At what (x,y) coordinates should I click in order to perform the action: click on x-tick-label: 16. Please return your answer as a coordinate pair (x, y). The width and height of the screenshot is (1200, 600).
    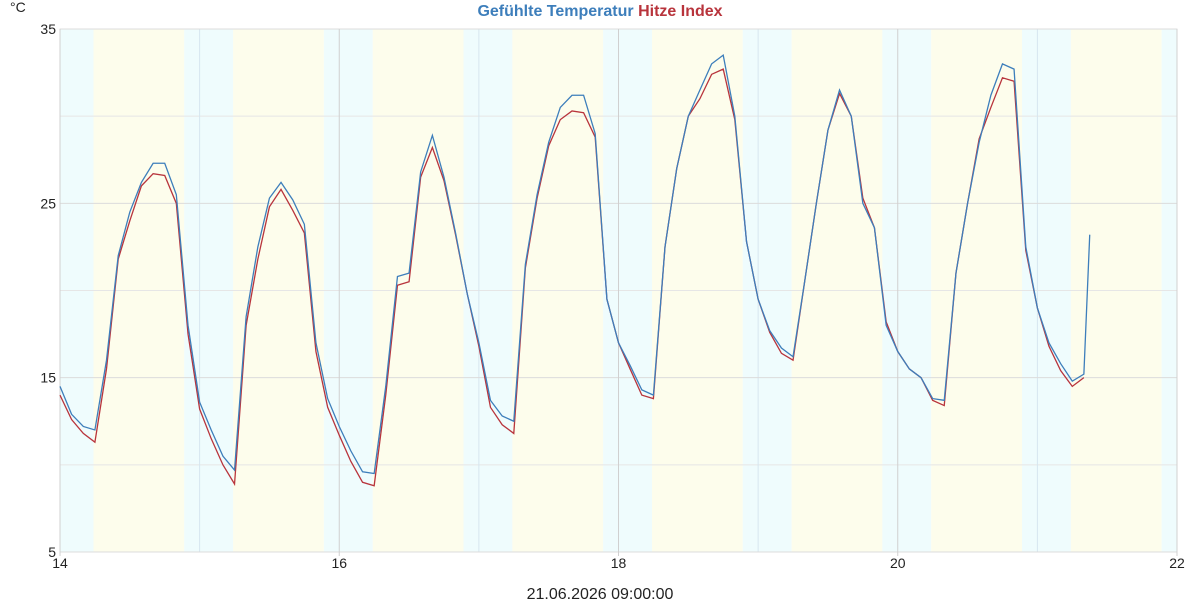
    Looking at the image, I should click on (339, 563).